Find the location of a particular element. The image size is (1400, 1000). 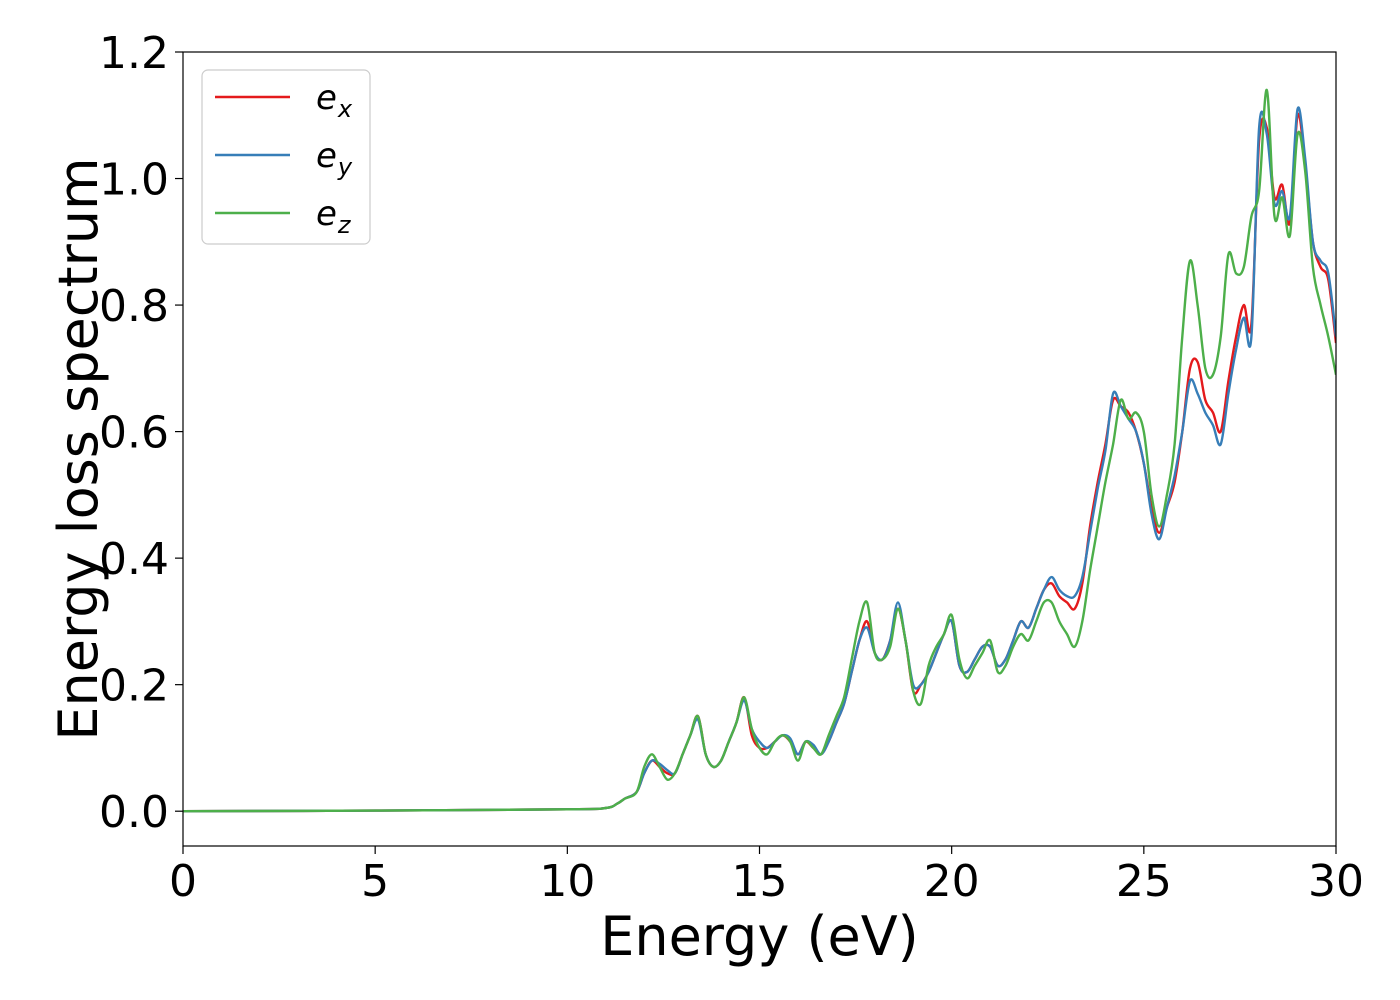

y-tick-label: 0.8 is located at coordinates (134, 306).